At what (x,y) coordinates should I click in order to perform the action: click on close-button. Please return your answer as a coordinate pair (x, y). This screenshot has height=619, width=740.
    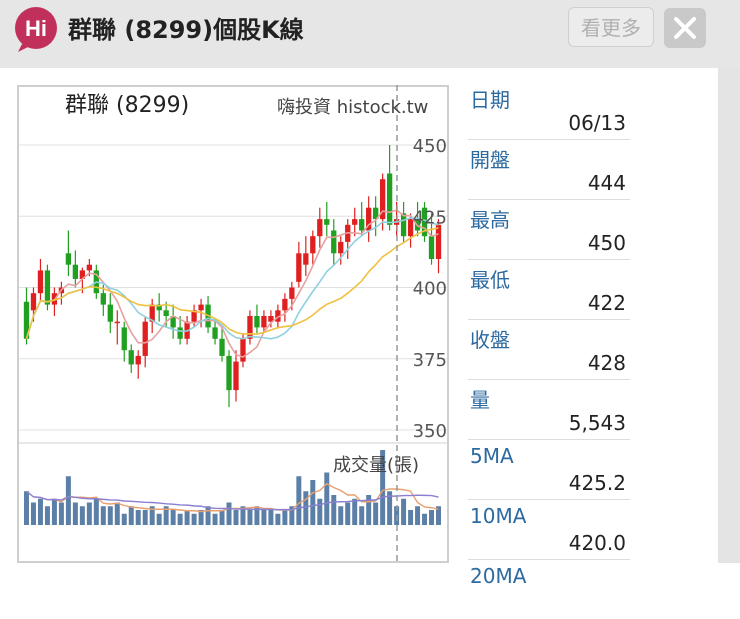
    Looking at the image, I should click on (685, 28).